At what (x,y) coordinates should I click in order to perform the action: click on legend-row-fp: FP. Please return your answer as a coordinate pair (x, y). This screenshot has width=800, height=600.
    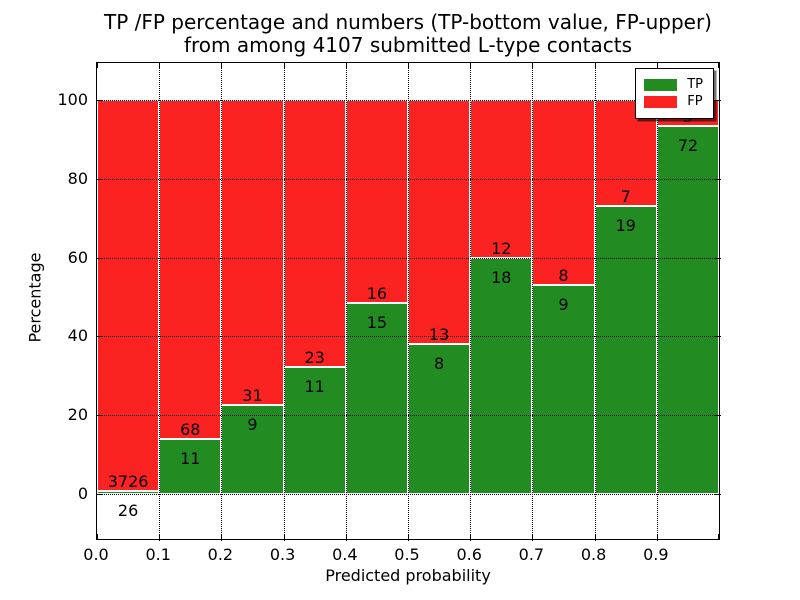
    Looking at the image, I should click on (673, 102).